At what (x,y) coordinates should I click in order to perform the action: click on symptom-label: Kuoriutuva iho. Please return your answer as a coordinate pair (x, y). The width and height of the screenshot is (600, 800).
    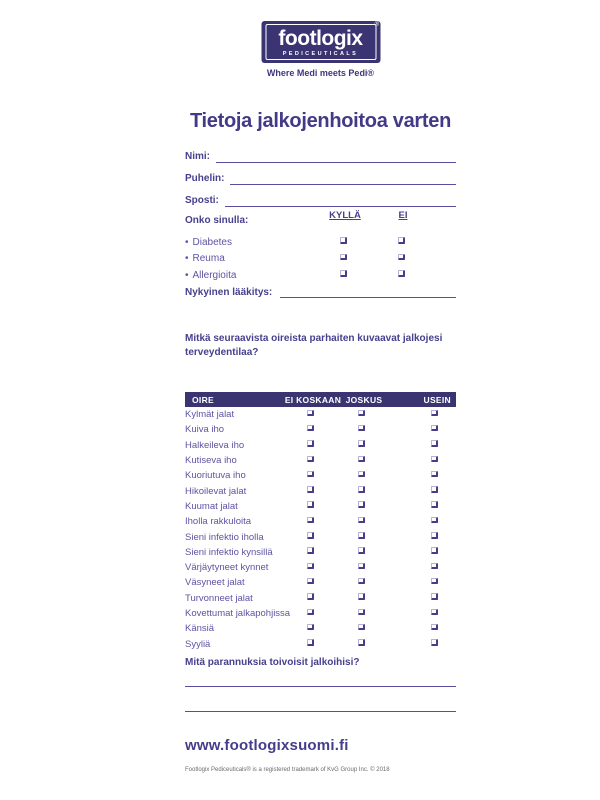
    Looking at the image, I should click on (215, 476).